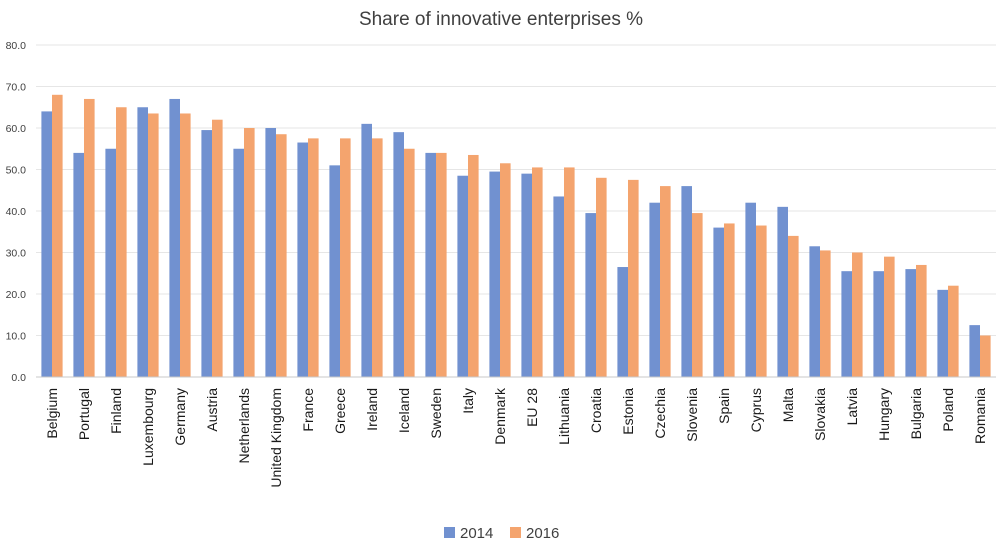  What do you see at coordinates (372, 409) in the screenshot?
I see `x-tick-label: Ireland` at bounding box center [372, 409].